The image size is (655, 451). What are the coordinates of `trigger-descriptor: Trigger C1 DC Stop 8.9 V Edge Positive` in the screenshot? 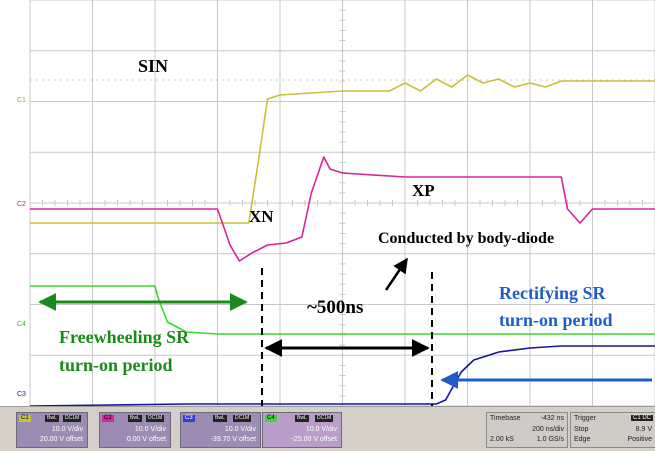 It's located at (612, 430).